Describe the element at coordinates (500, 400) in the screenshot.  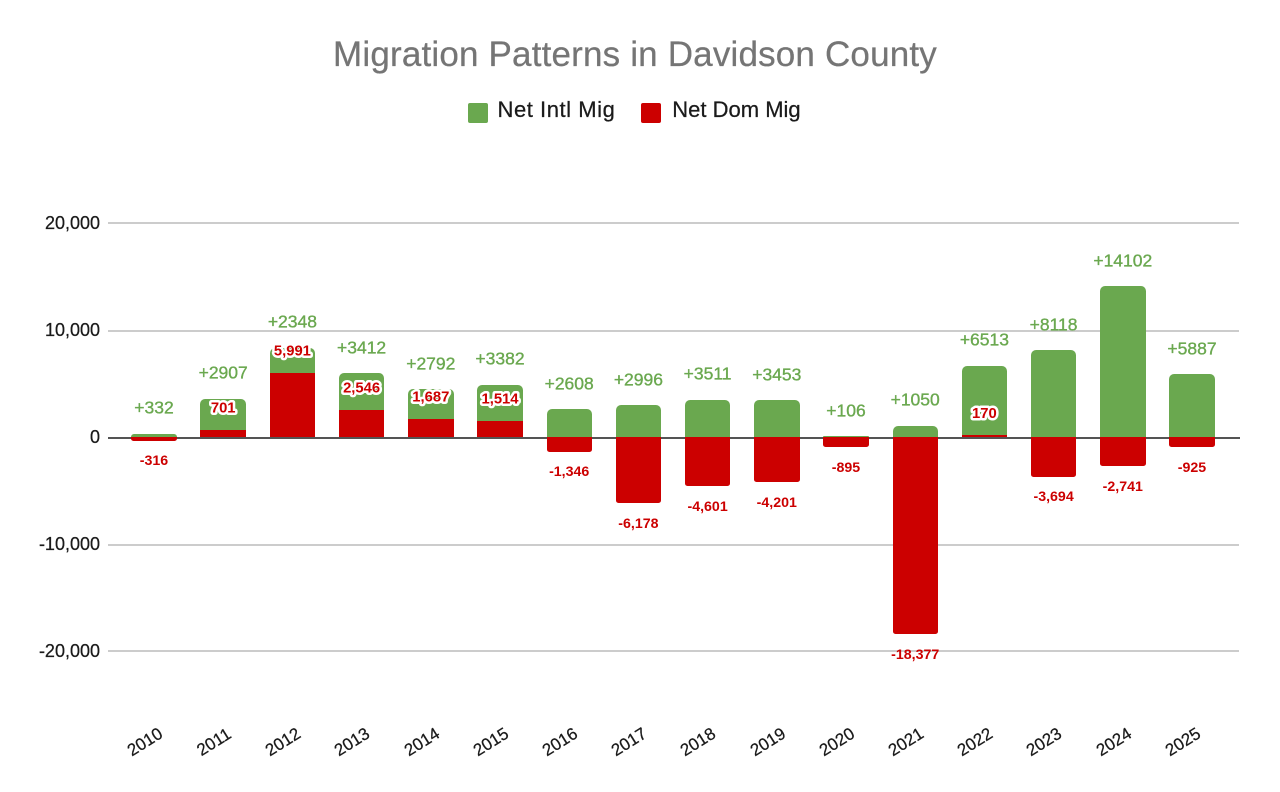
I see `svg-text: 1,514` at that location.